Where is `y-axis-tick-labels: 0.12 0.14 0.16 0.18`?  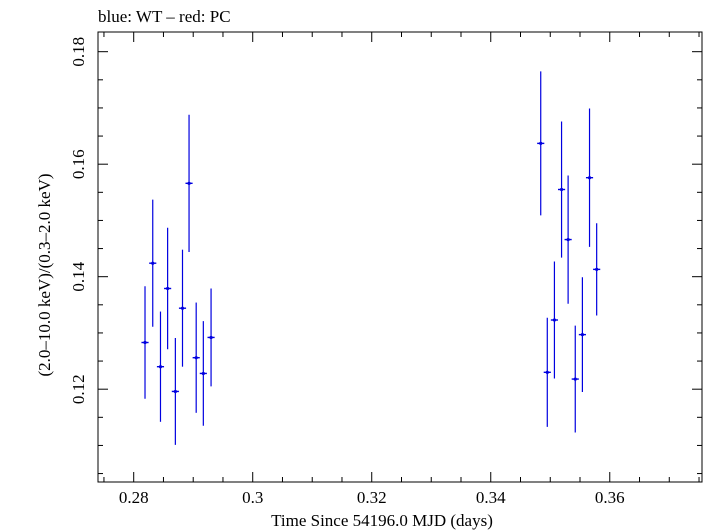 y-axis-tick-labels: 0.12 0.14 0.16 0.18 is located at coordinates (78, 220).